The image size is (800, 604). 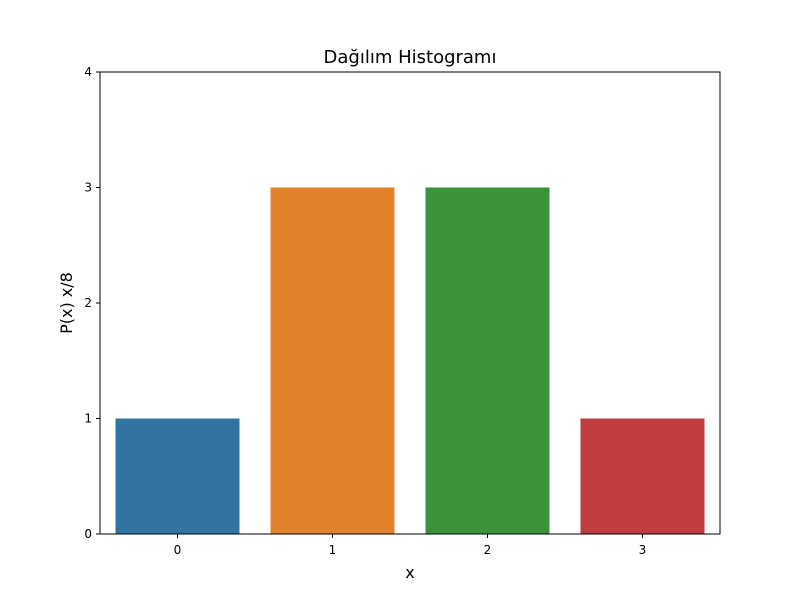 I want to click on x-tick-label: 2, so click(x=488, y=550).